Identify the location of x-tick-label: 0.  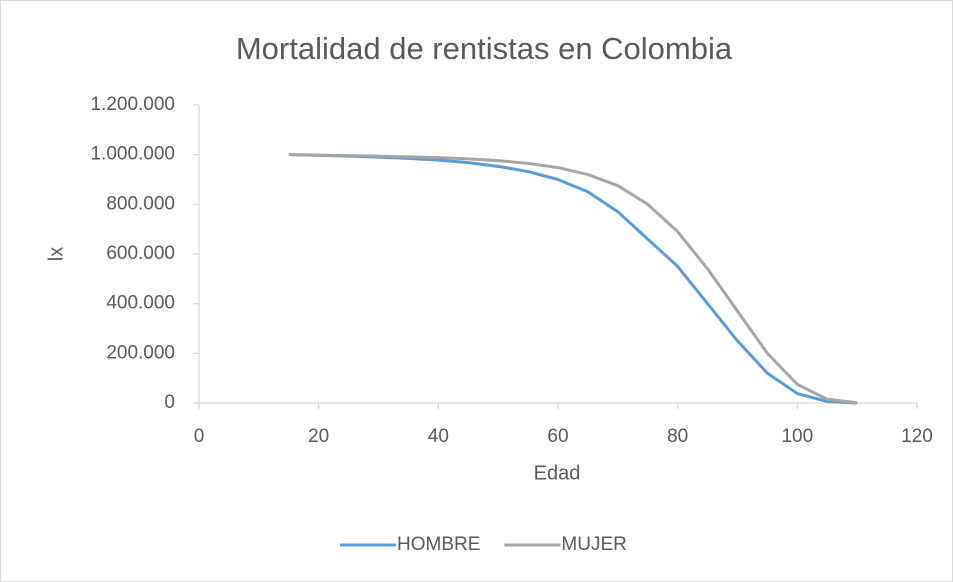
(199, 436).